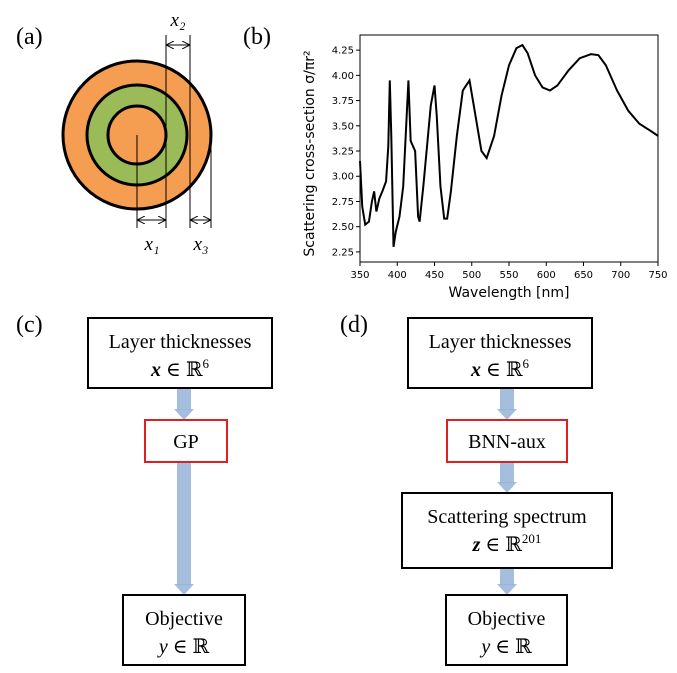  I want to click on x-tick-label: 550, so click(508, 275).